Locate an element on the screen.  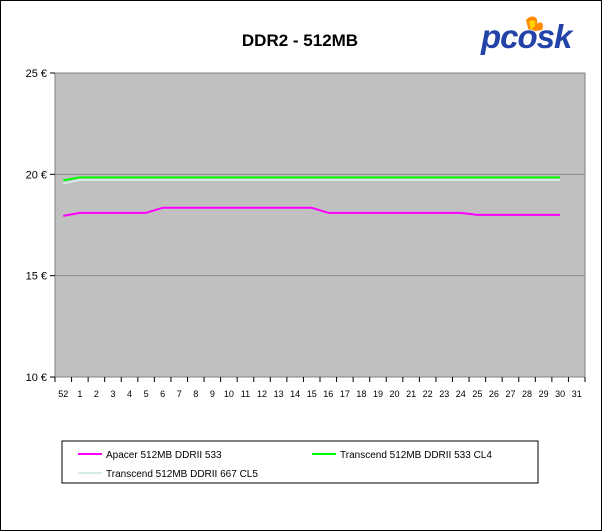
legend is located at coordinates (300, 462).